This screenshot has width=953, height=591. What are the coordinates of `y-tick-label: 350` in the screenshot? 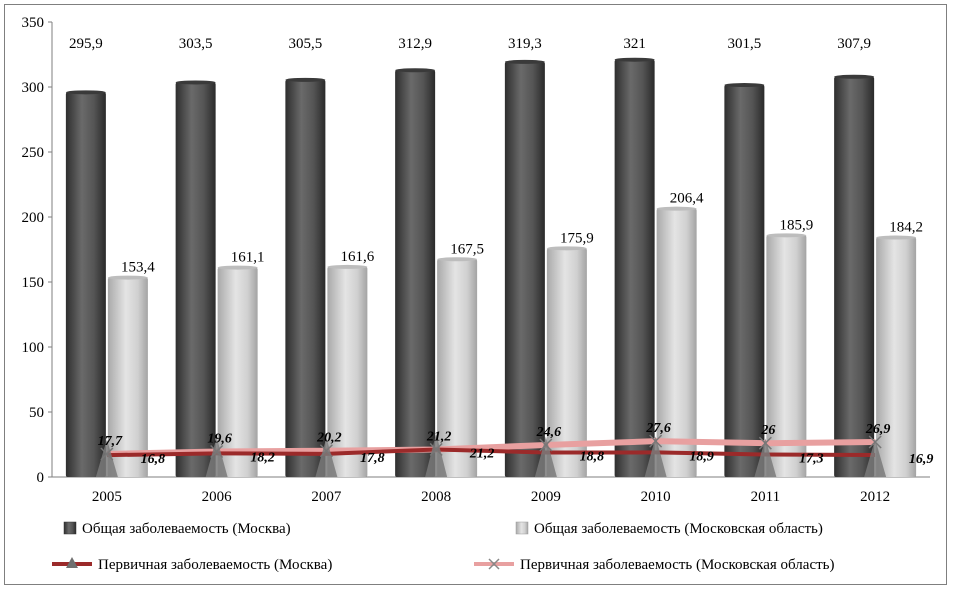 It's located at (33, 23).